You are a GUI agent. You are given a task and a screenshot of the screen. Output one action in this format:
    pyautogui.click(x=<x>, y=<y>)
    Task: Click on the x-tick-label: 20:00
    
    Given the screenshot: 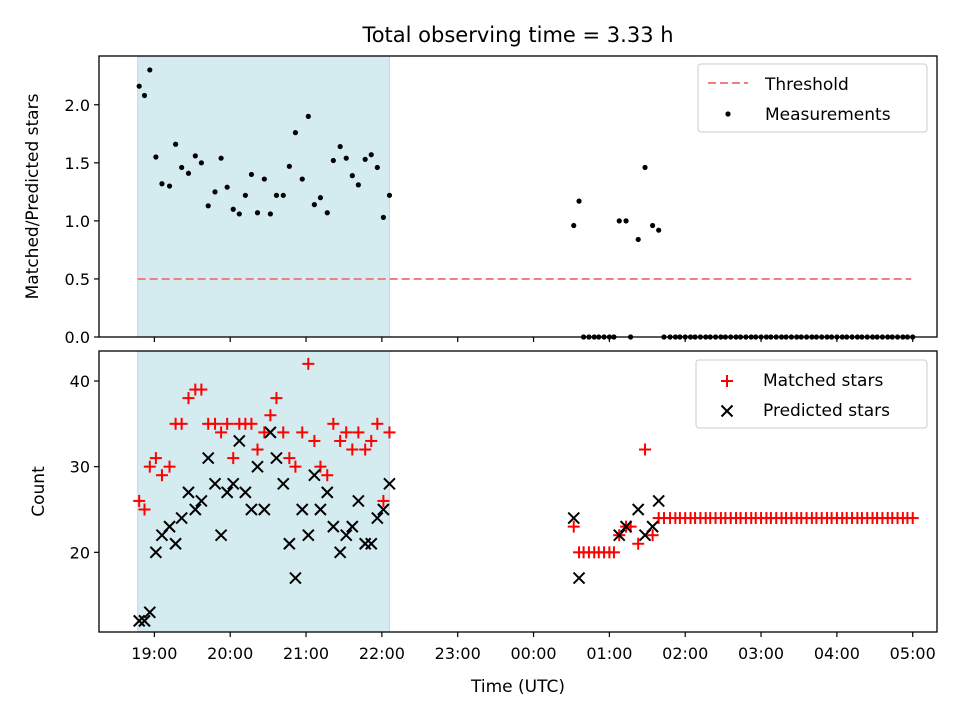 What is the action you would take?
    pyautogui.click(x=230, y=653)
    